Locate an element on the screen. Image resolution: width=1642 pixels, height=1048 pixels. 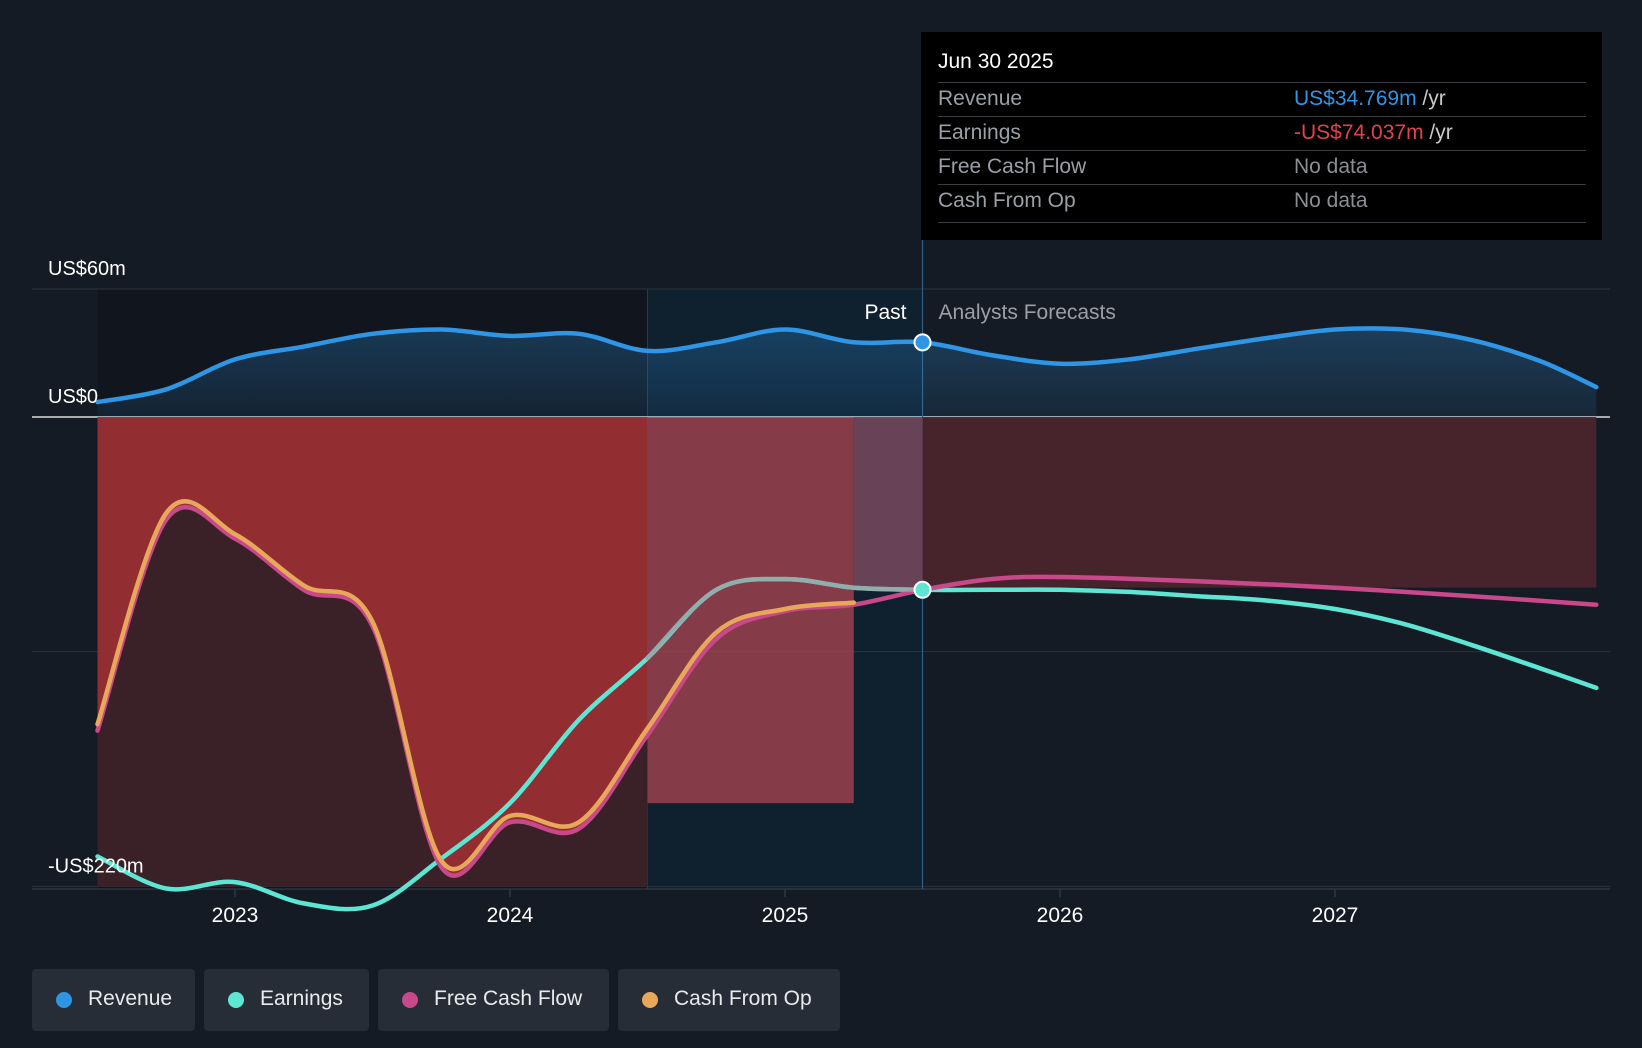
legend-label: Free Cash Flow is located at coordinates (508, 998).